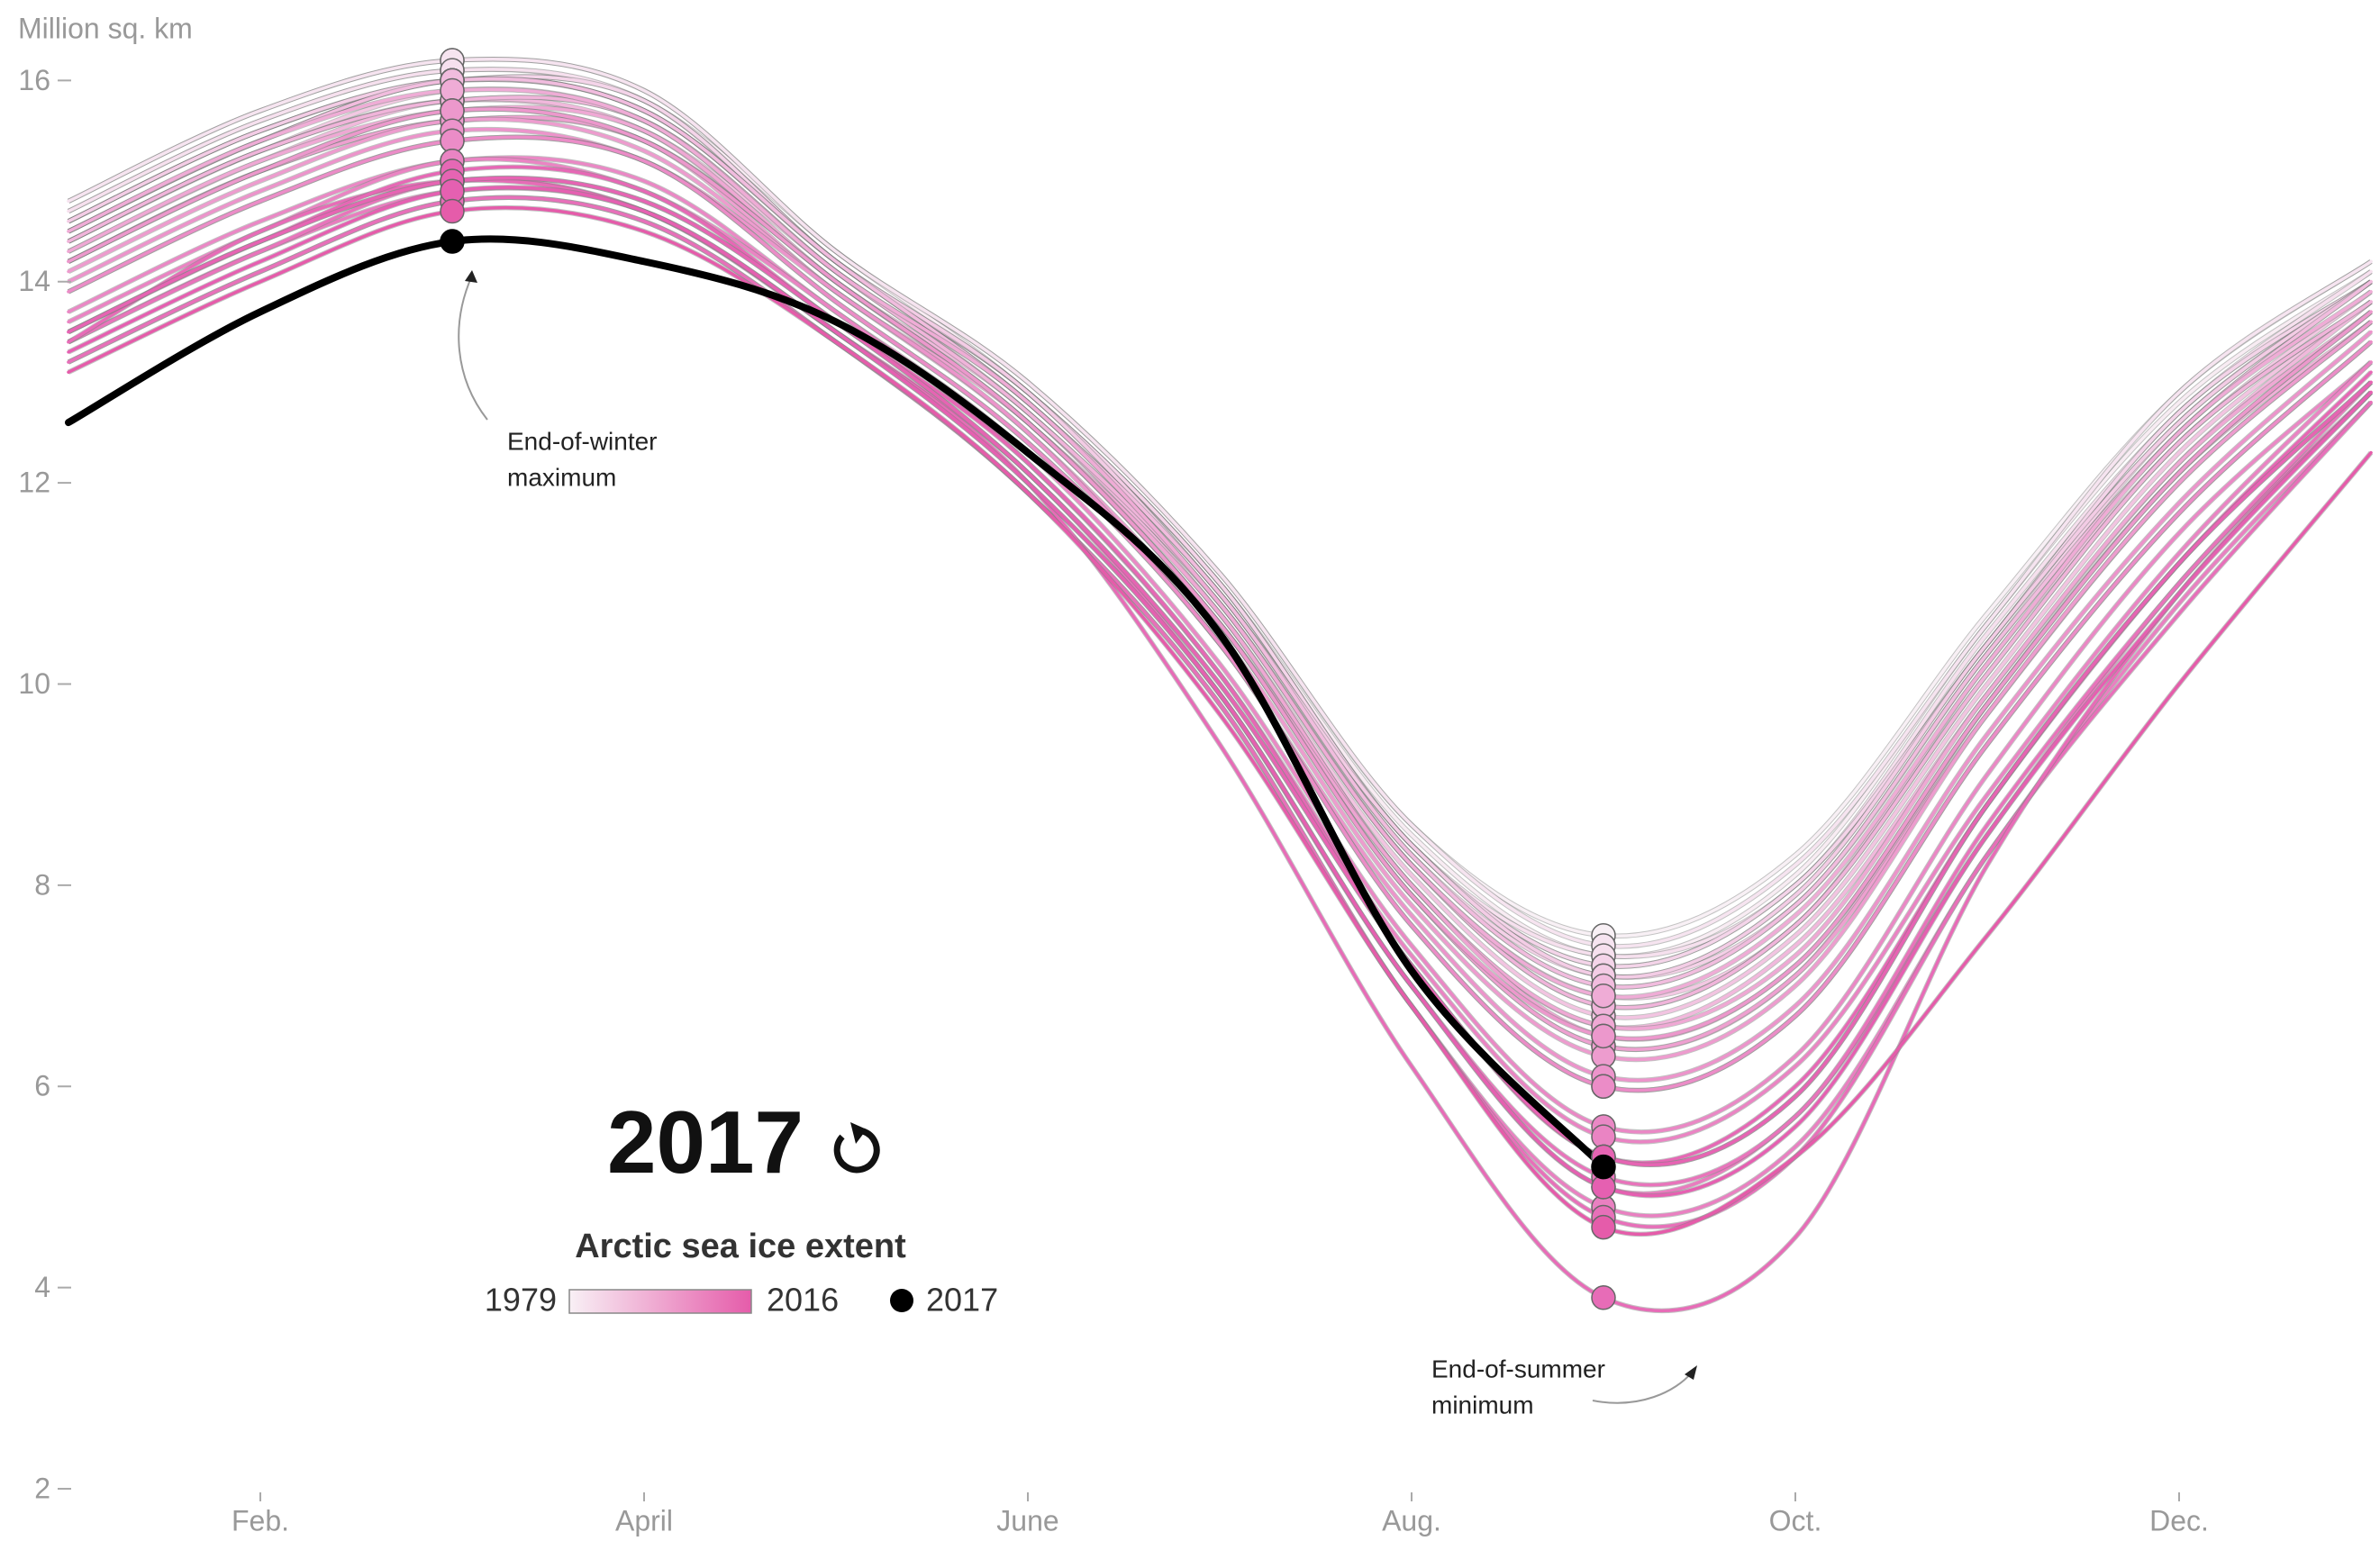 The width and height of the screenshot is (2380, 1541). What do you see at coordinates (740, 1246) in the screenshot?
I see `legend-title: Arctic sea ice extent` at bounding box center [740, 1246].